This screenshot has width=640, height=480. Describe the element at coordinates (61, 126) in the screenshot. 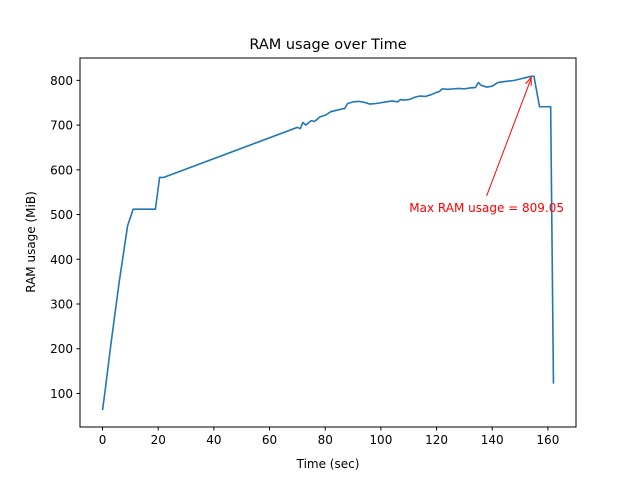

I see `y-tick-label: 700` at that location.